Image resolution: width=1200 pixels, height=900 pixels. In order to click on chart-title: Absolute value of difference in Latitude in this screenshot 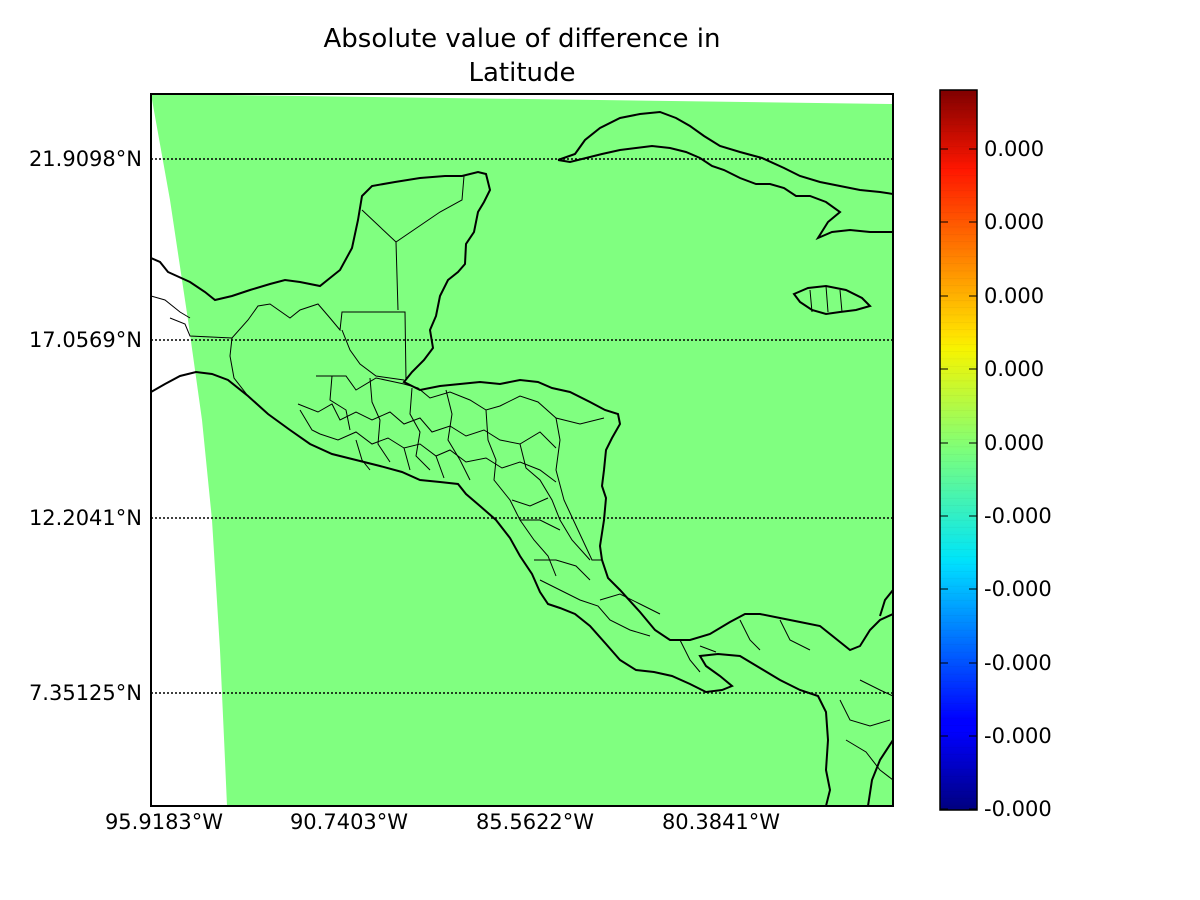, I will do `click(522, 56)`.